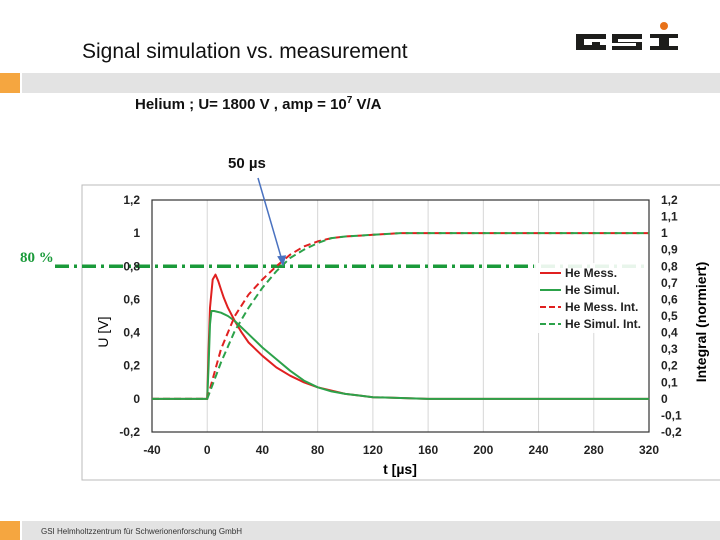 Image resolution: width=720 pixels, height=540 pixels. What do you see at coordinates (428, 450) in the screenshot?
I see `x-tick-label: 160` at bounding box center [428, 450].